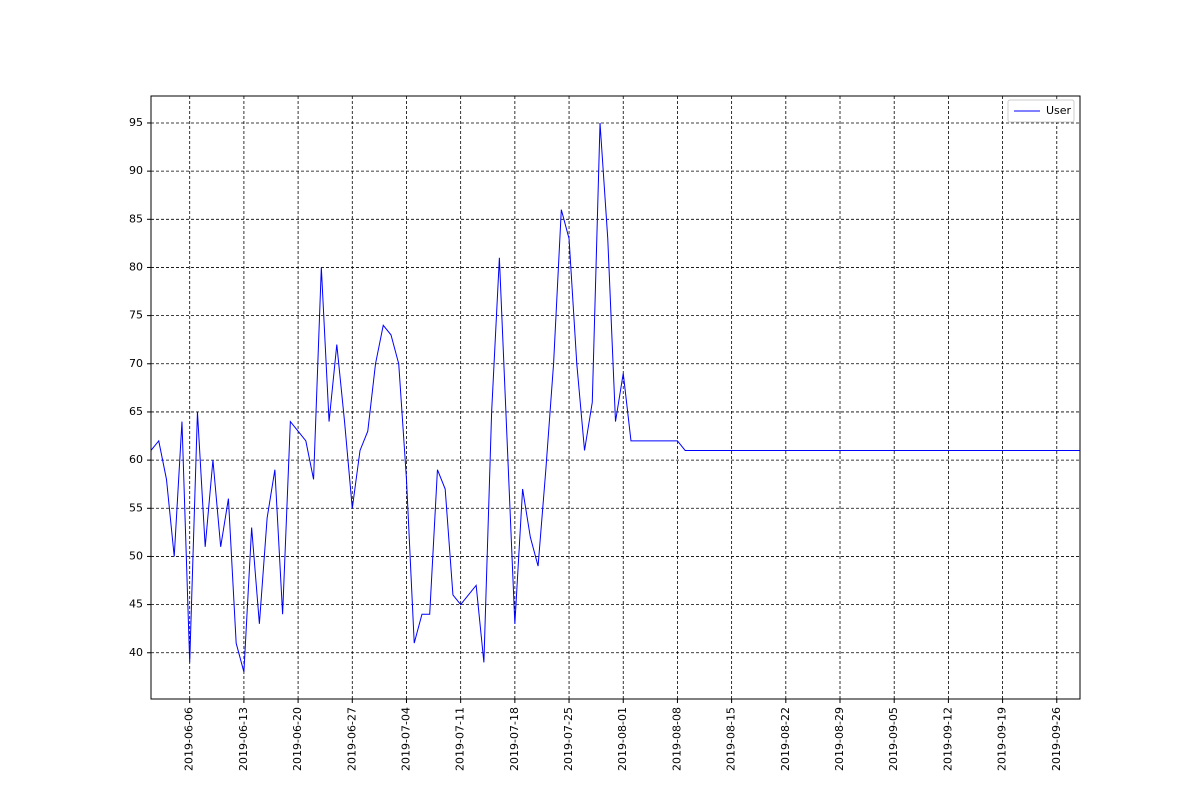  I want to click on x-tick-label: 2019-06-13, so click(243, 739).